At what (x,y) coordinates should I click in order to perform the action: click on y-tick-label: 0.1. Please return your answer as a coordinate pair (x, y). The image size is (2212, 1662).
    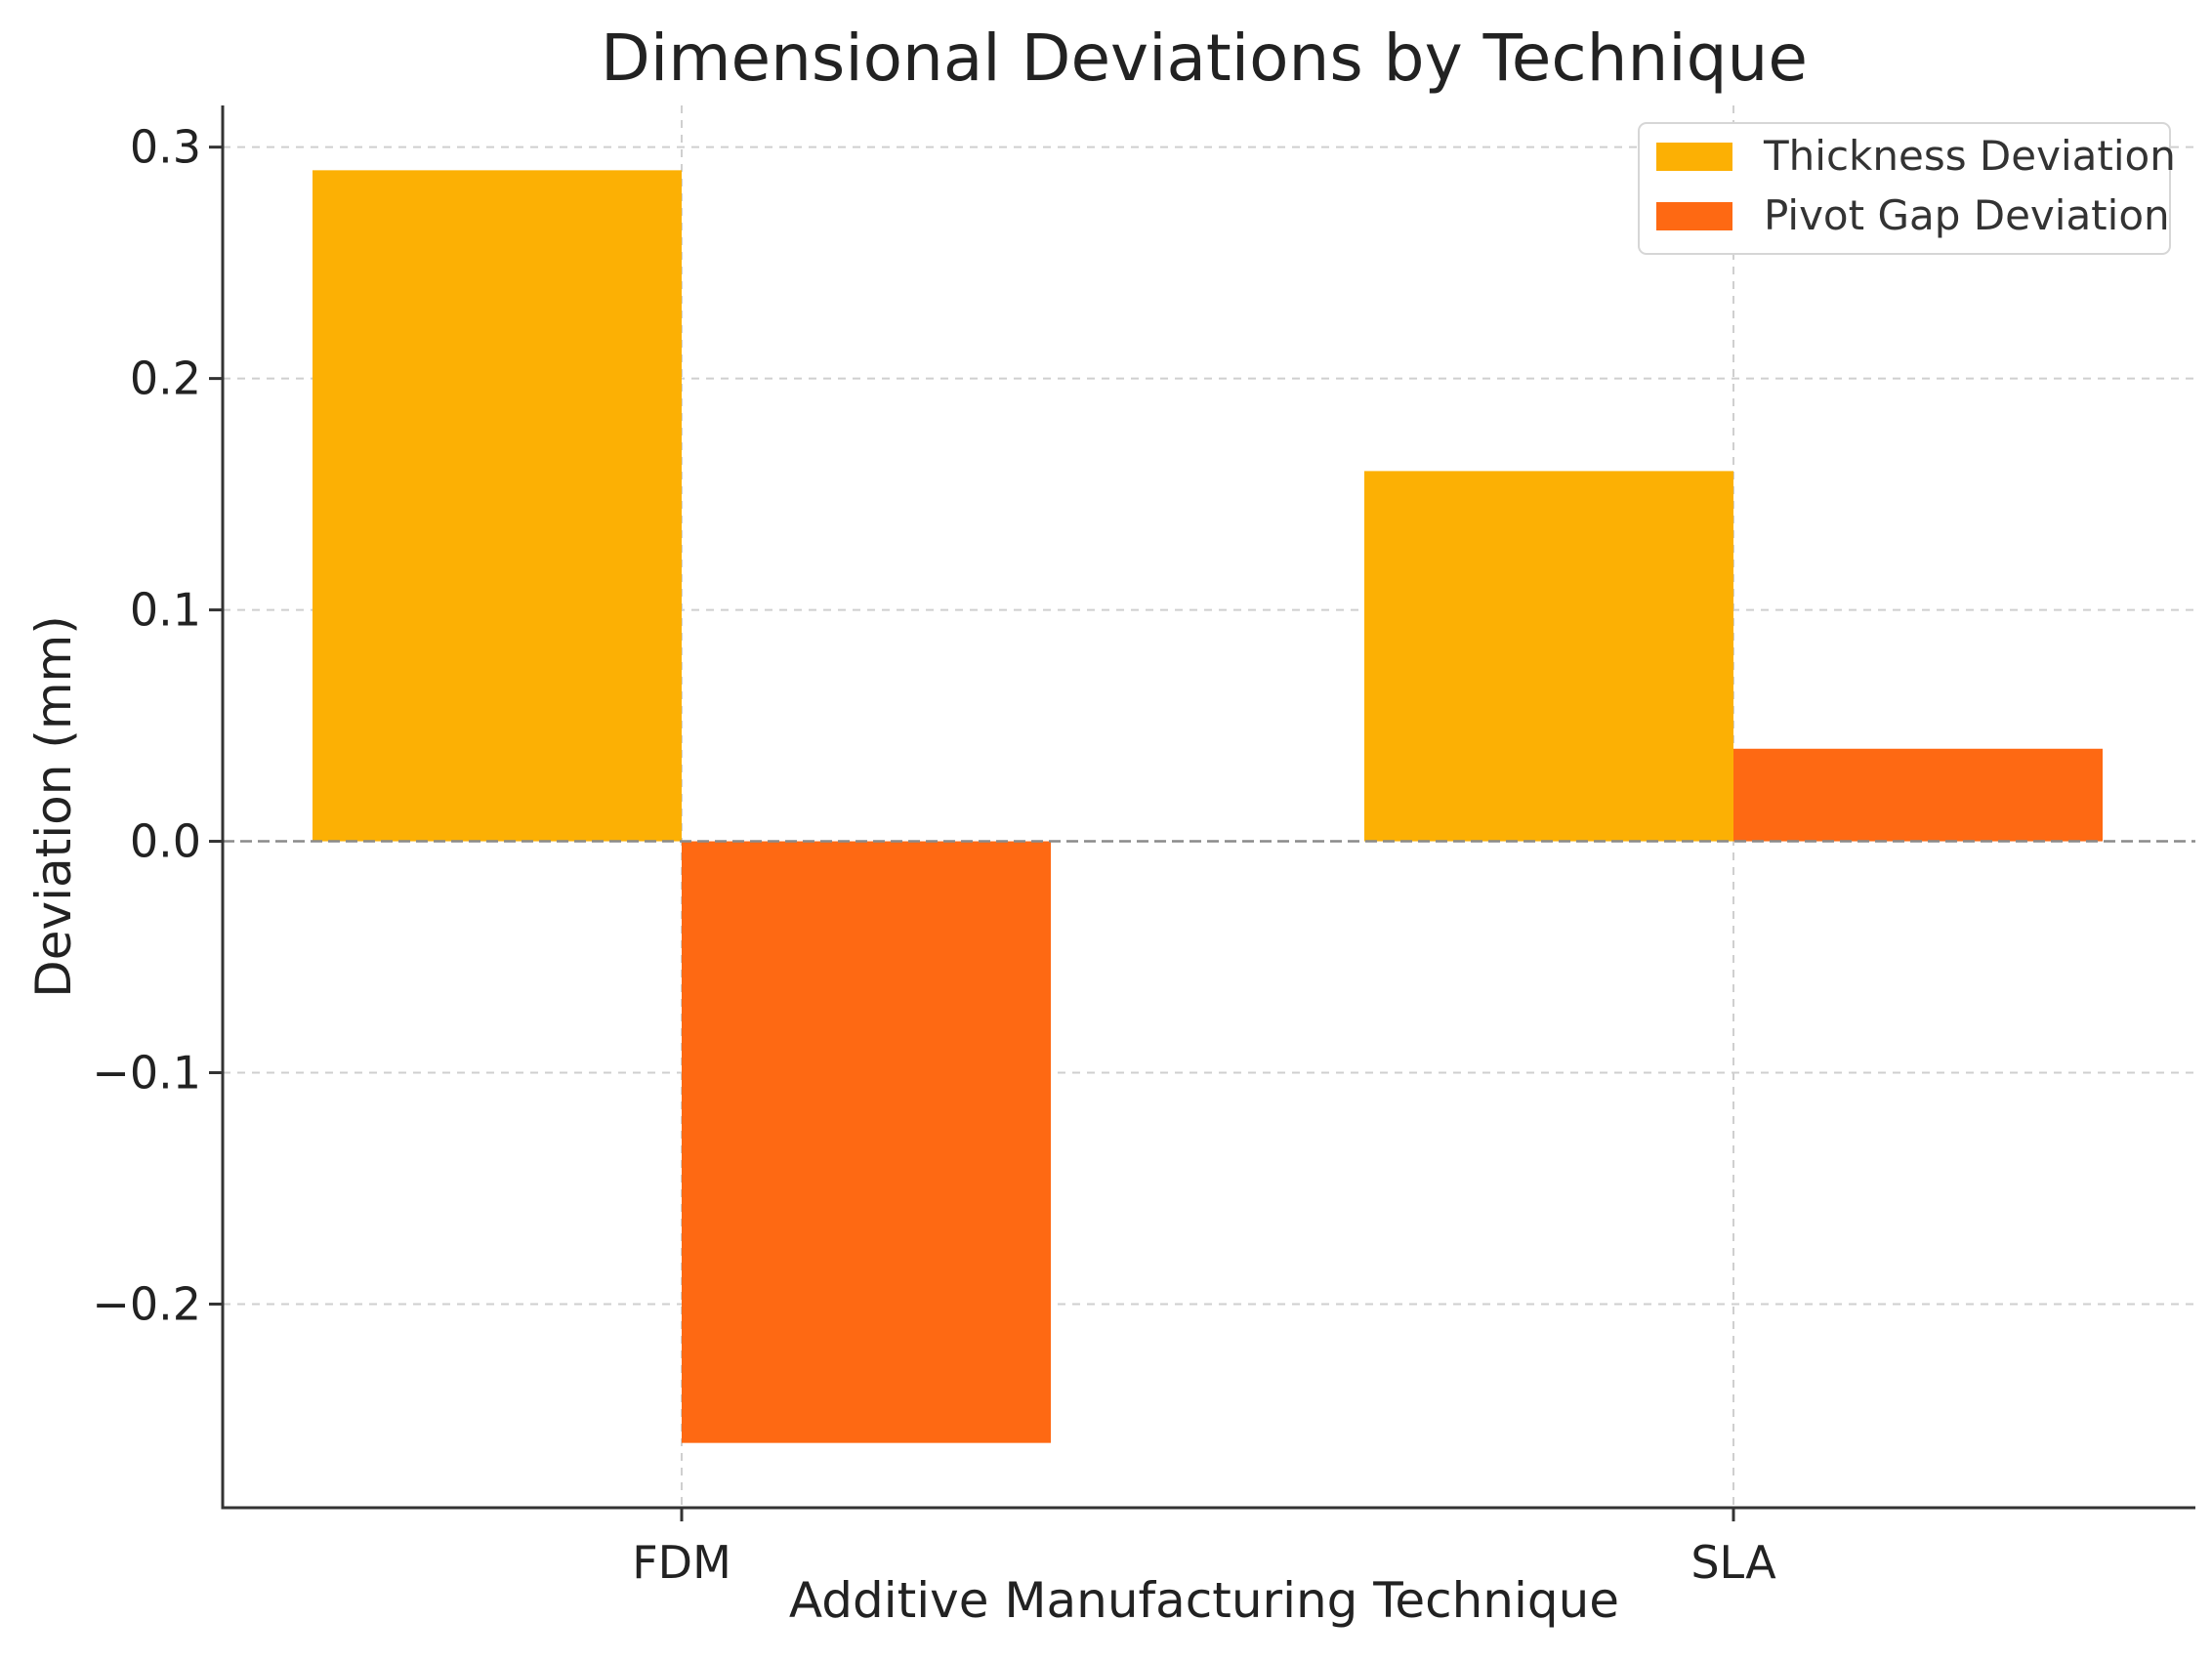
    Looking at the image, I should click on (165, 610).